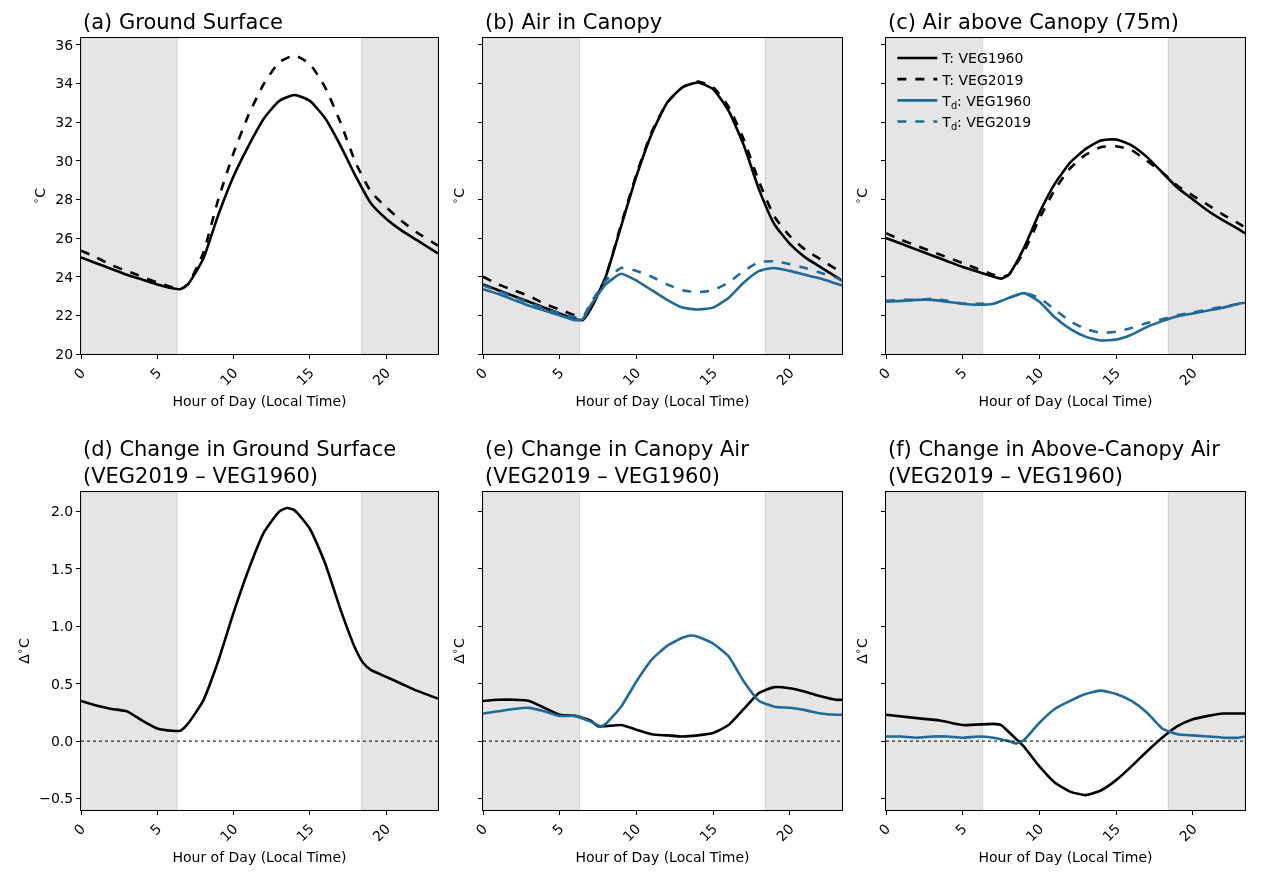  I want to click on chart-title: (c) Air above Canopy (75m), so click(1033, 22).